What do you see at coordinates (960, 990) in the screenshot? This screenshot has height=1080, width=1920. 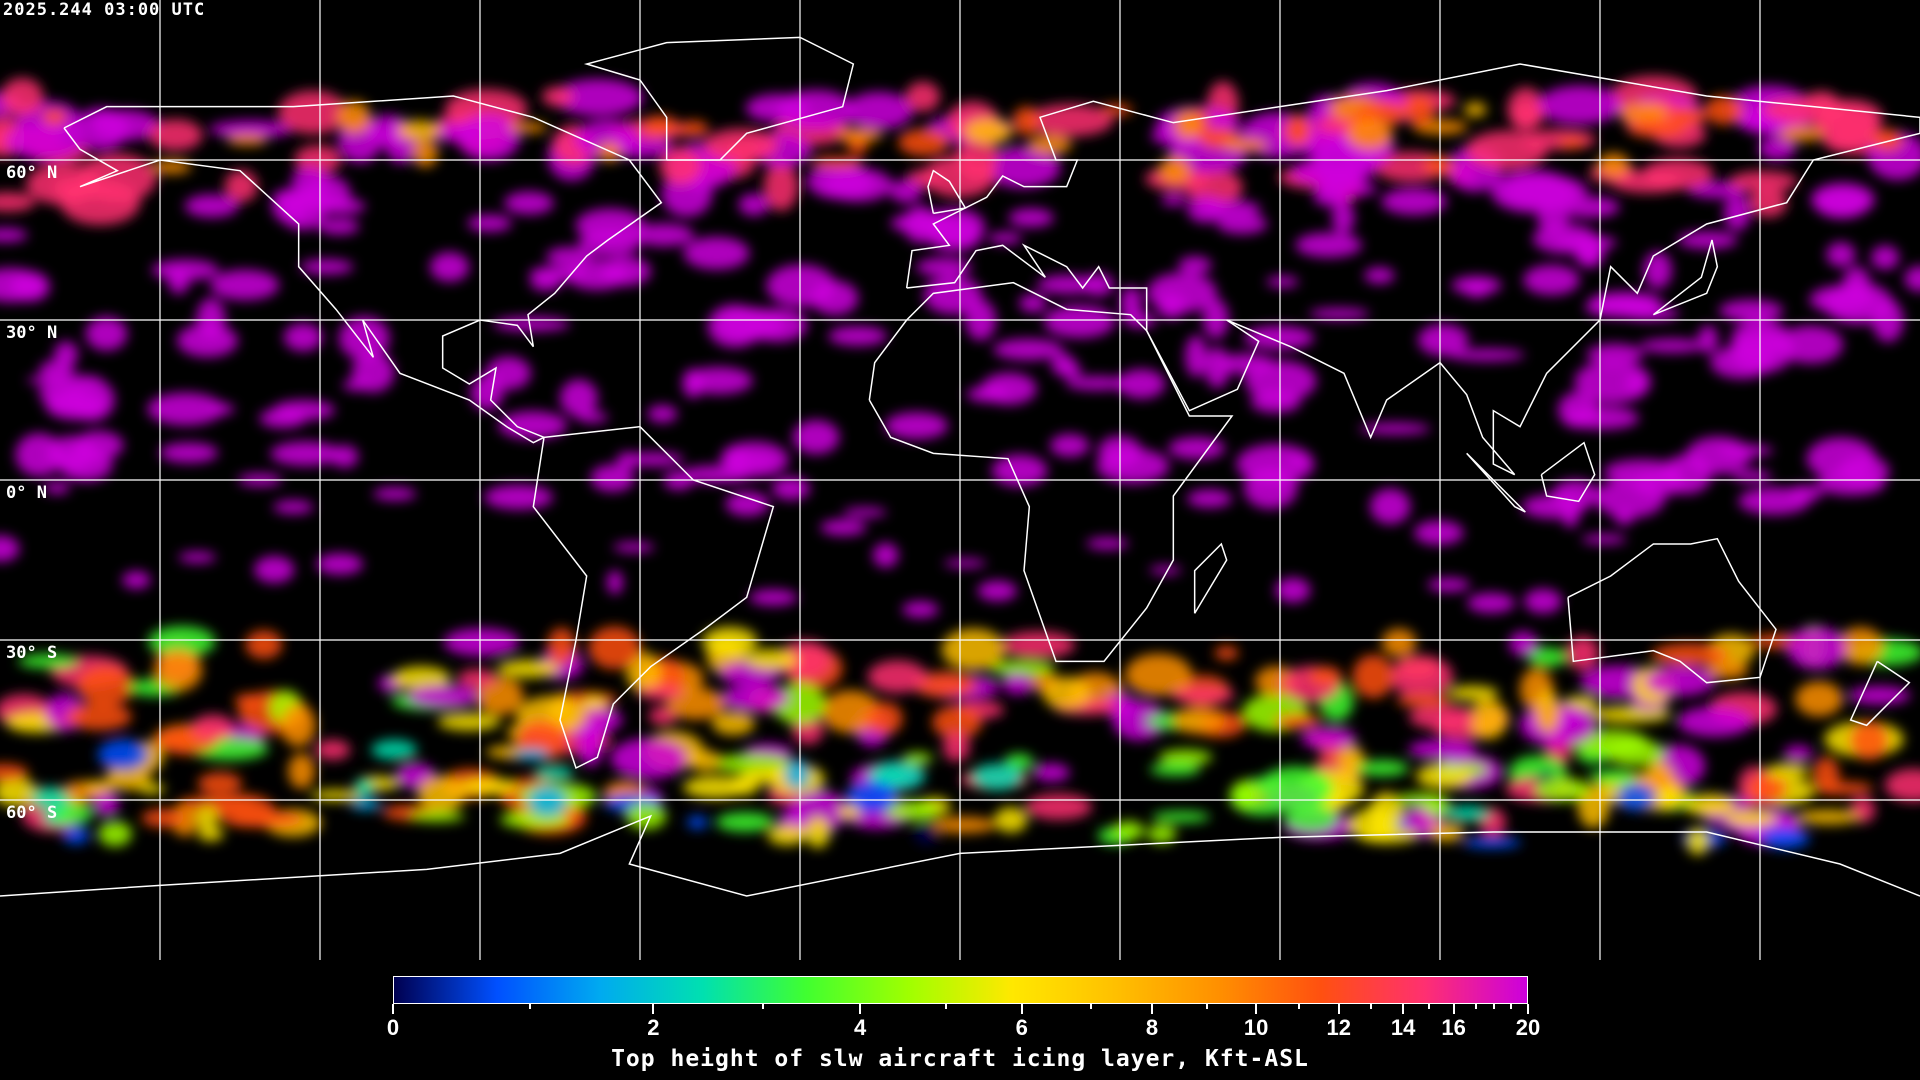 I see `colorbar` at bounding box center [960, 990].